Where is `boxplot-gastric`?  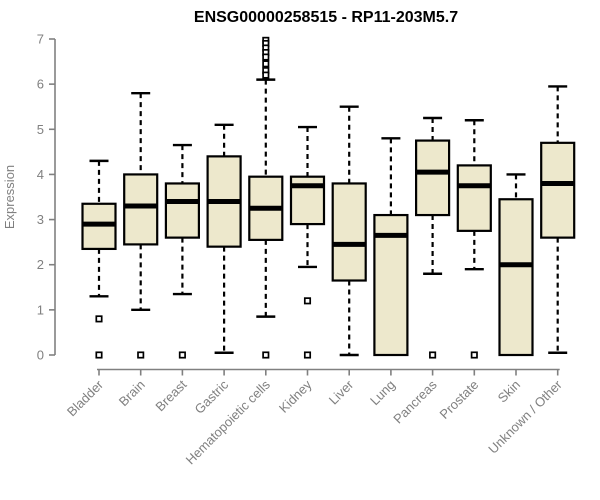 boxplot-gastric is located at coordinates (224, 238).